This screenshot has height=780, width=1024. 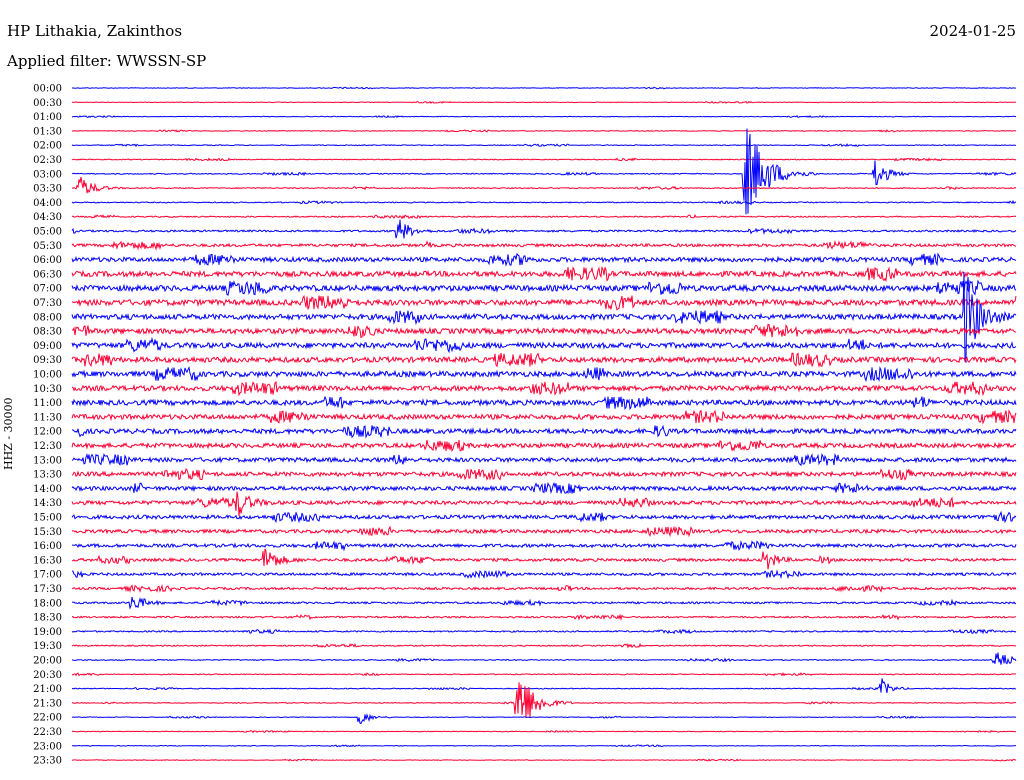 I want to click on time-tick-label: 13:00, so click(x=47, y=460).